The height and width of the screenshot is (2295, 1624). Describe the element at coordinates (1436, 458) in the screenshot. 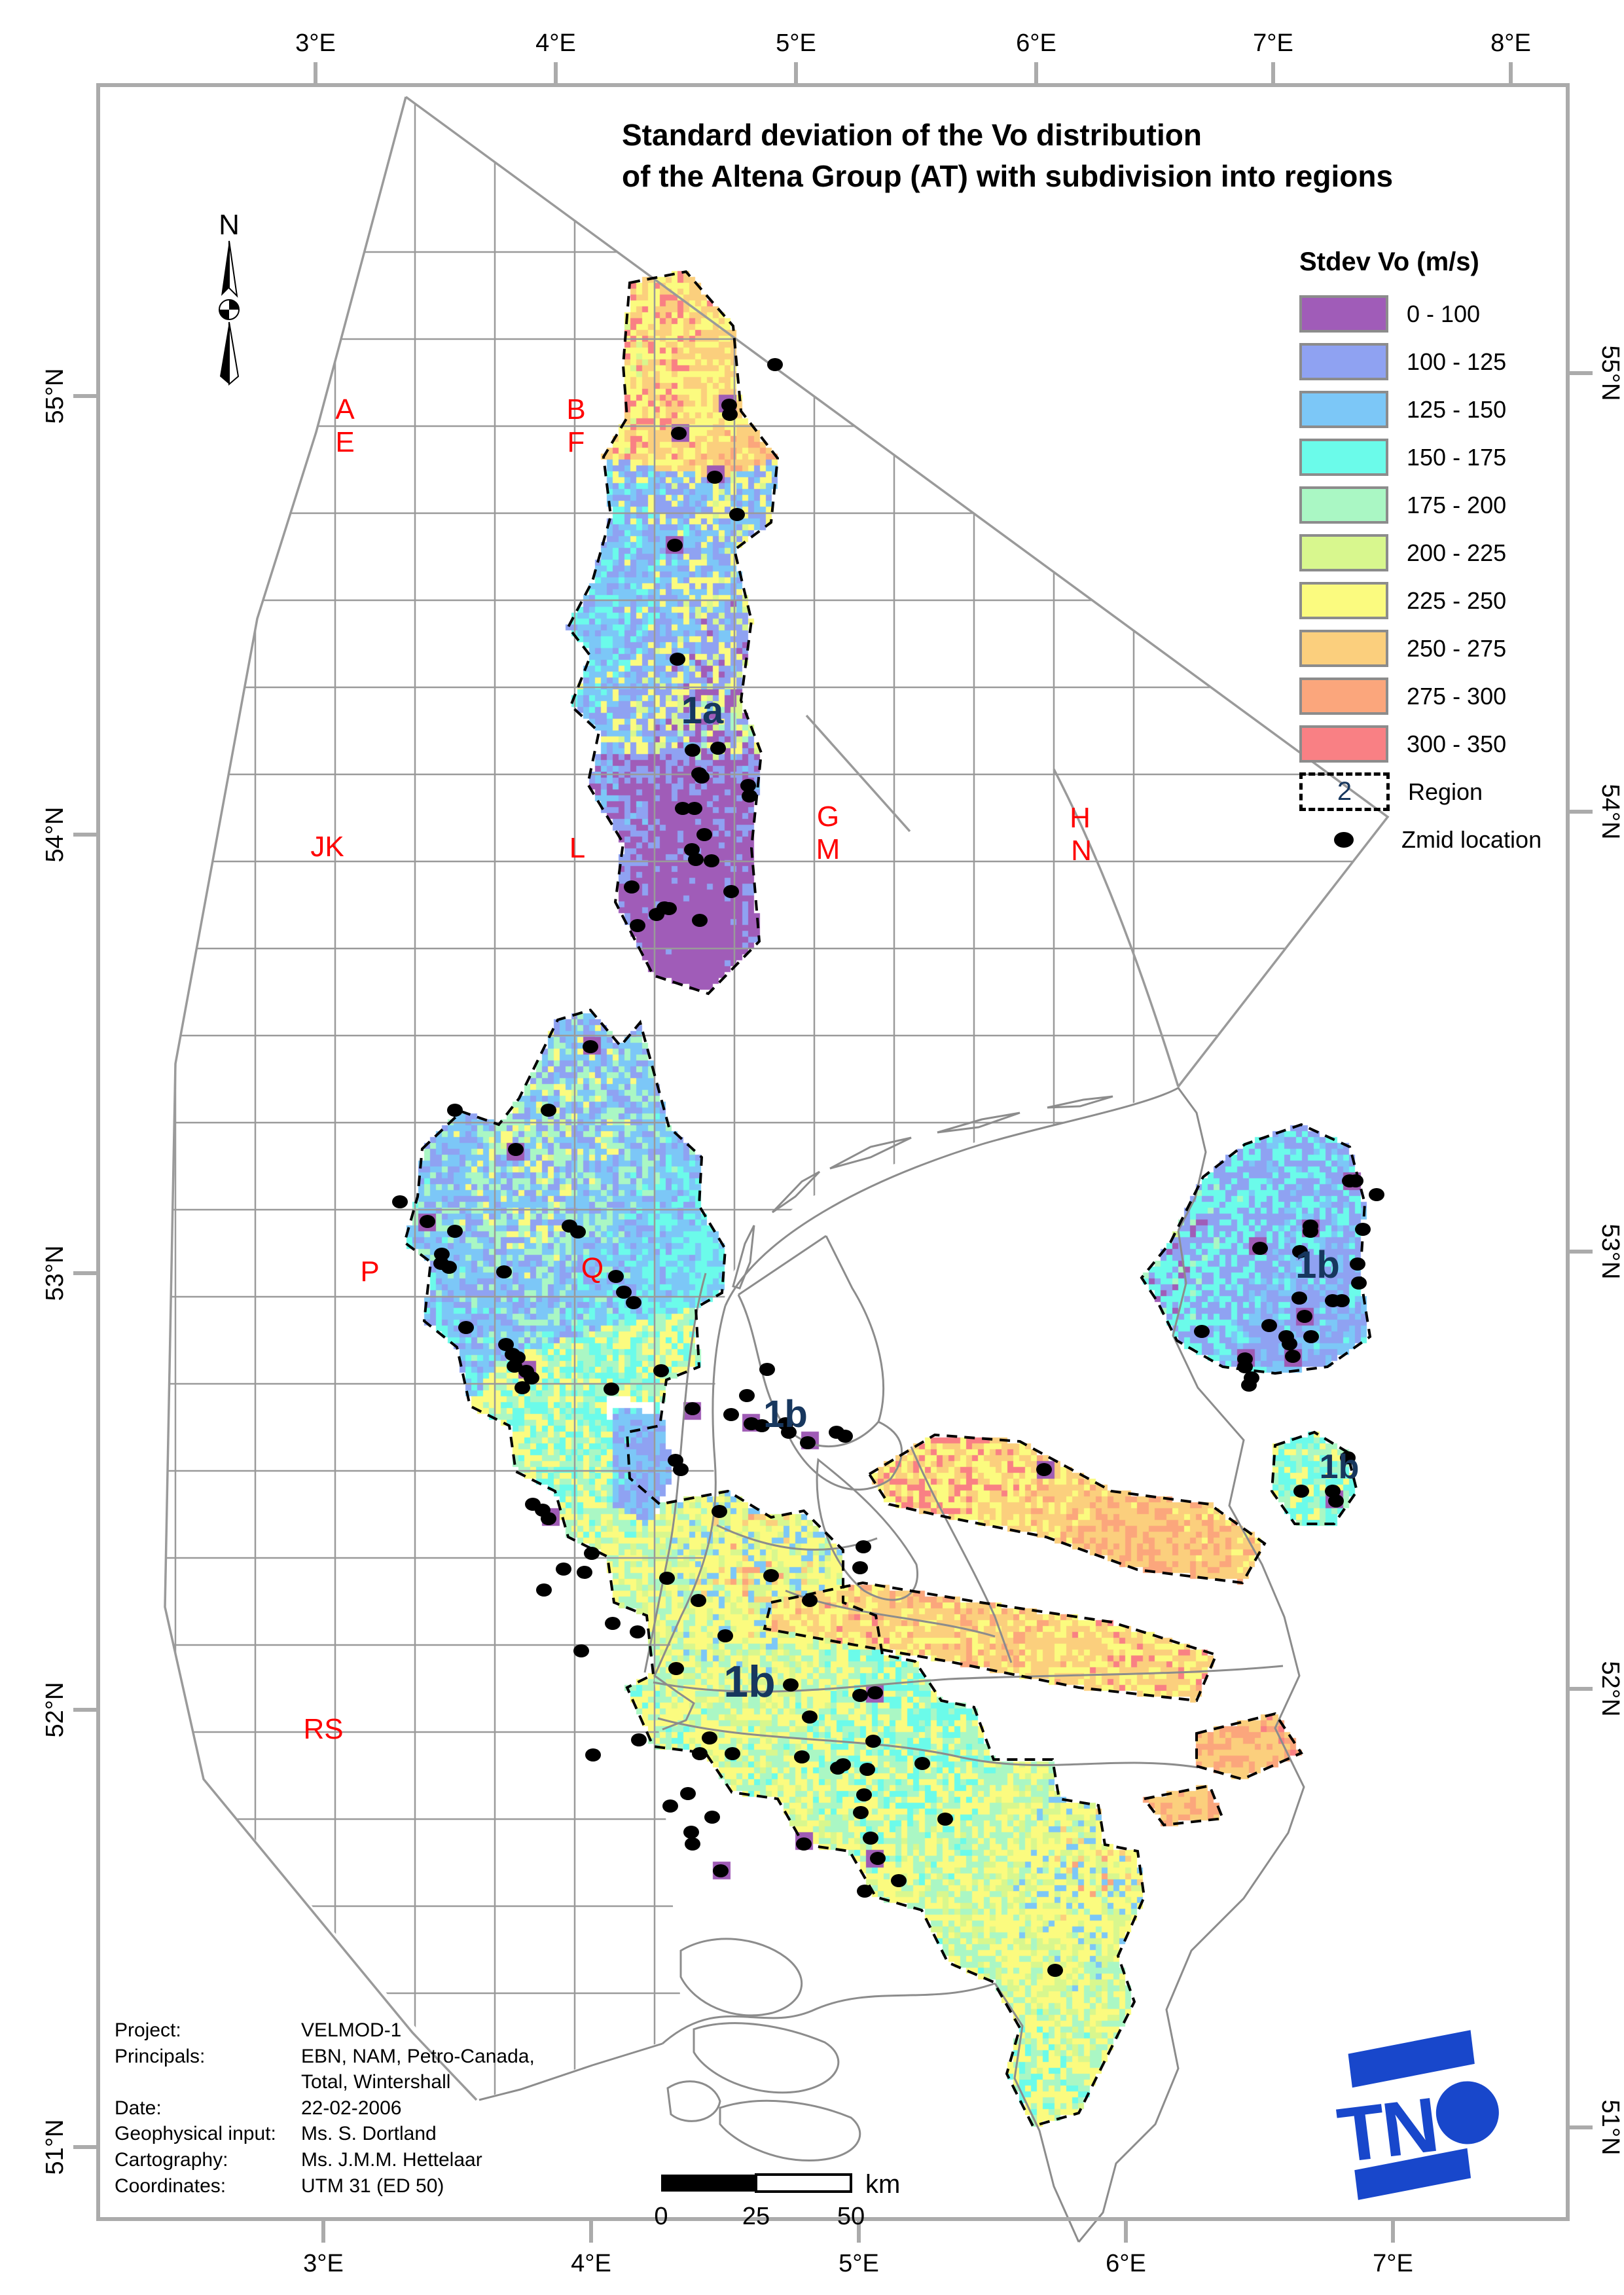

I see `legend-class-row: 150 - 175` at that location.